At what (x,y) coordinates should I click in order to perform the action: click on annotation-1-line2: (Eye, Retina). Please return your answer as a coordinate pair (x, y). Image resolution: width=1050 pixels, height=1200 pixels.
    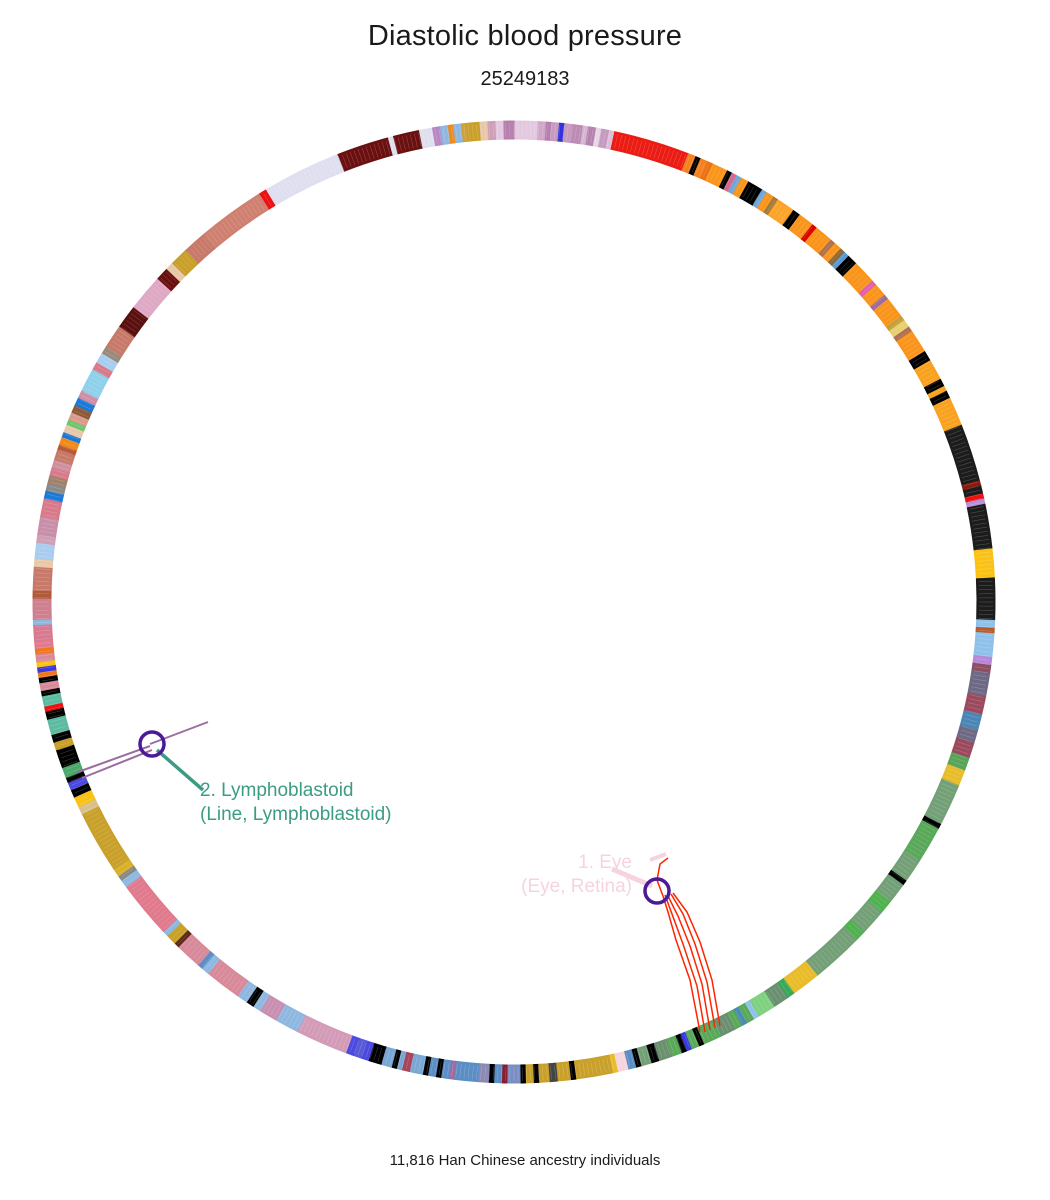
    Looking at the image, I should click on (576, 886).